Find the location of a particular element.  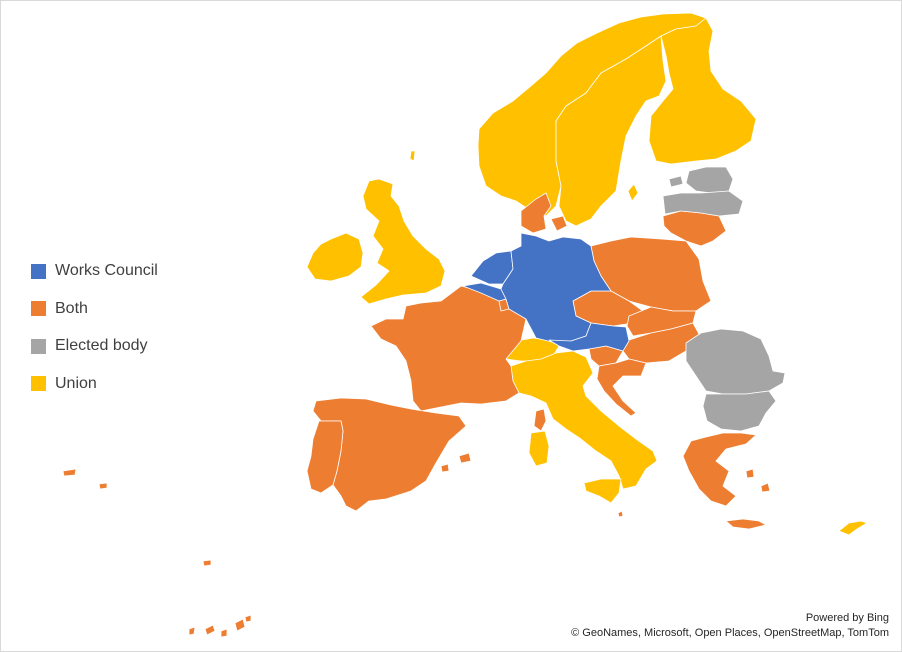

region-italy is located at coordinates (584, 420).